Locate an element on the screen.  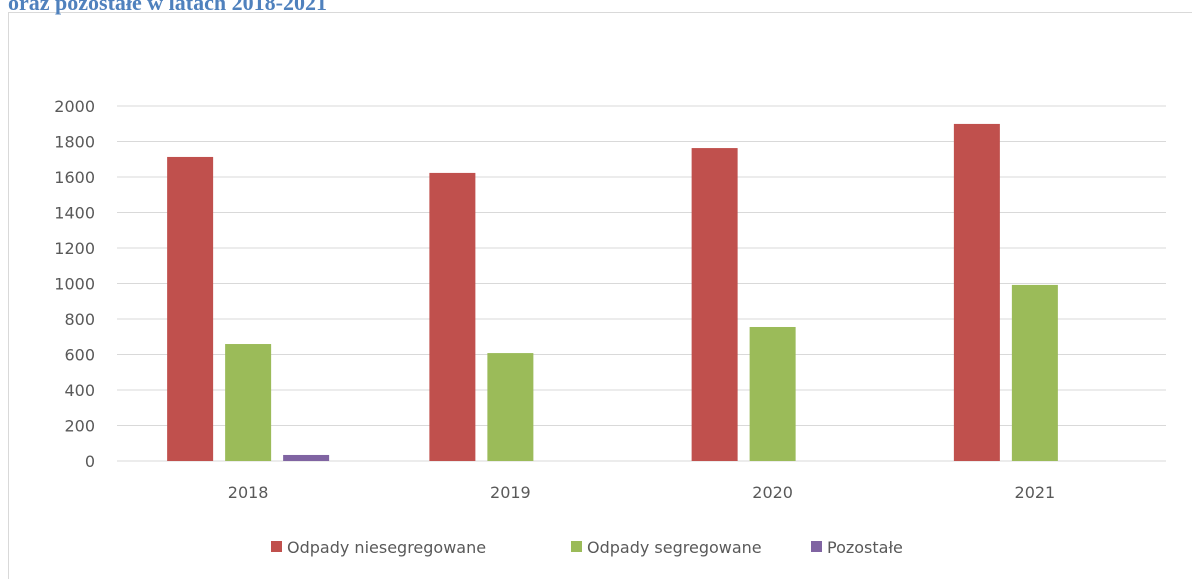
y-tick-label: 800 is located at coordinates (79, 319).